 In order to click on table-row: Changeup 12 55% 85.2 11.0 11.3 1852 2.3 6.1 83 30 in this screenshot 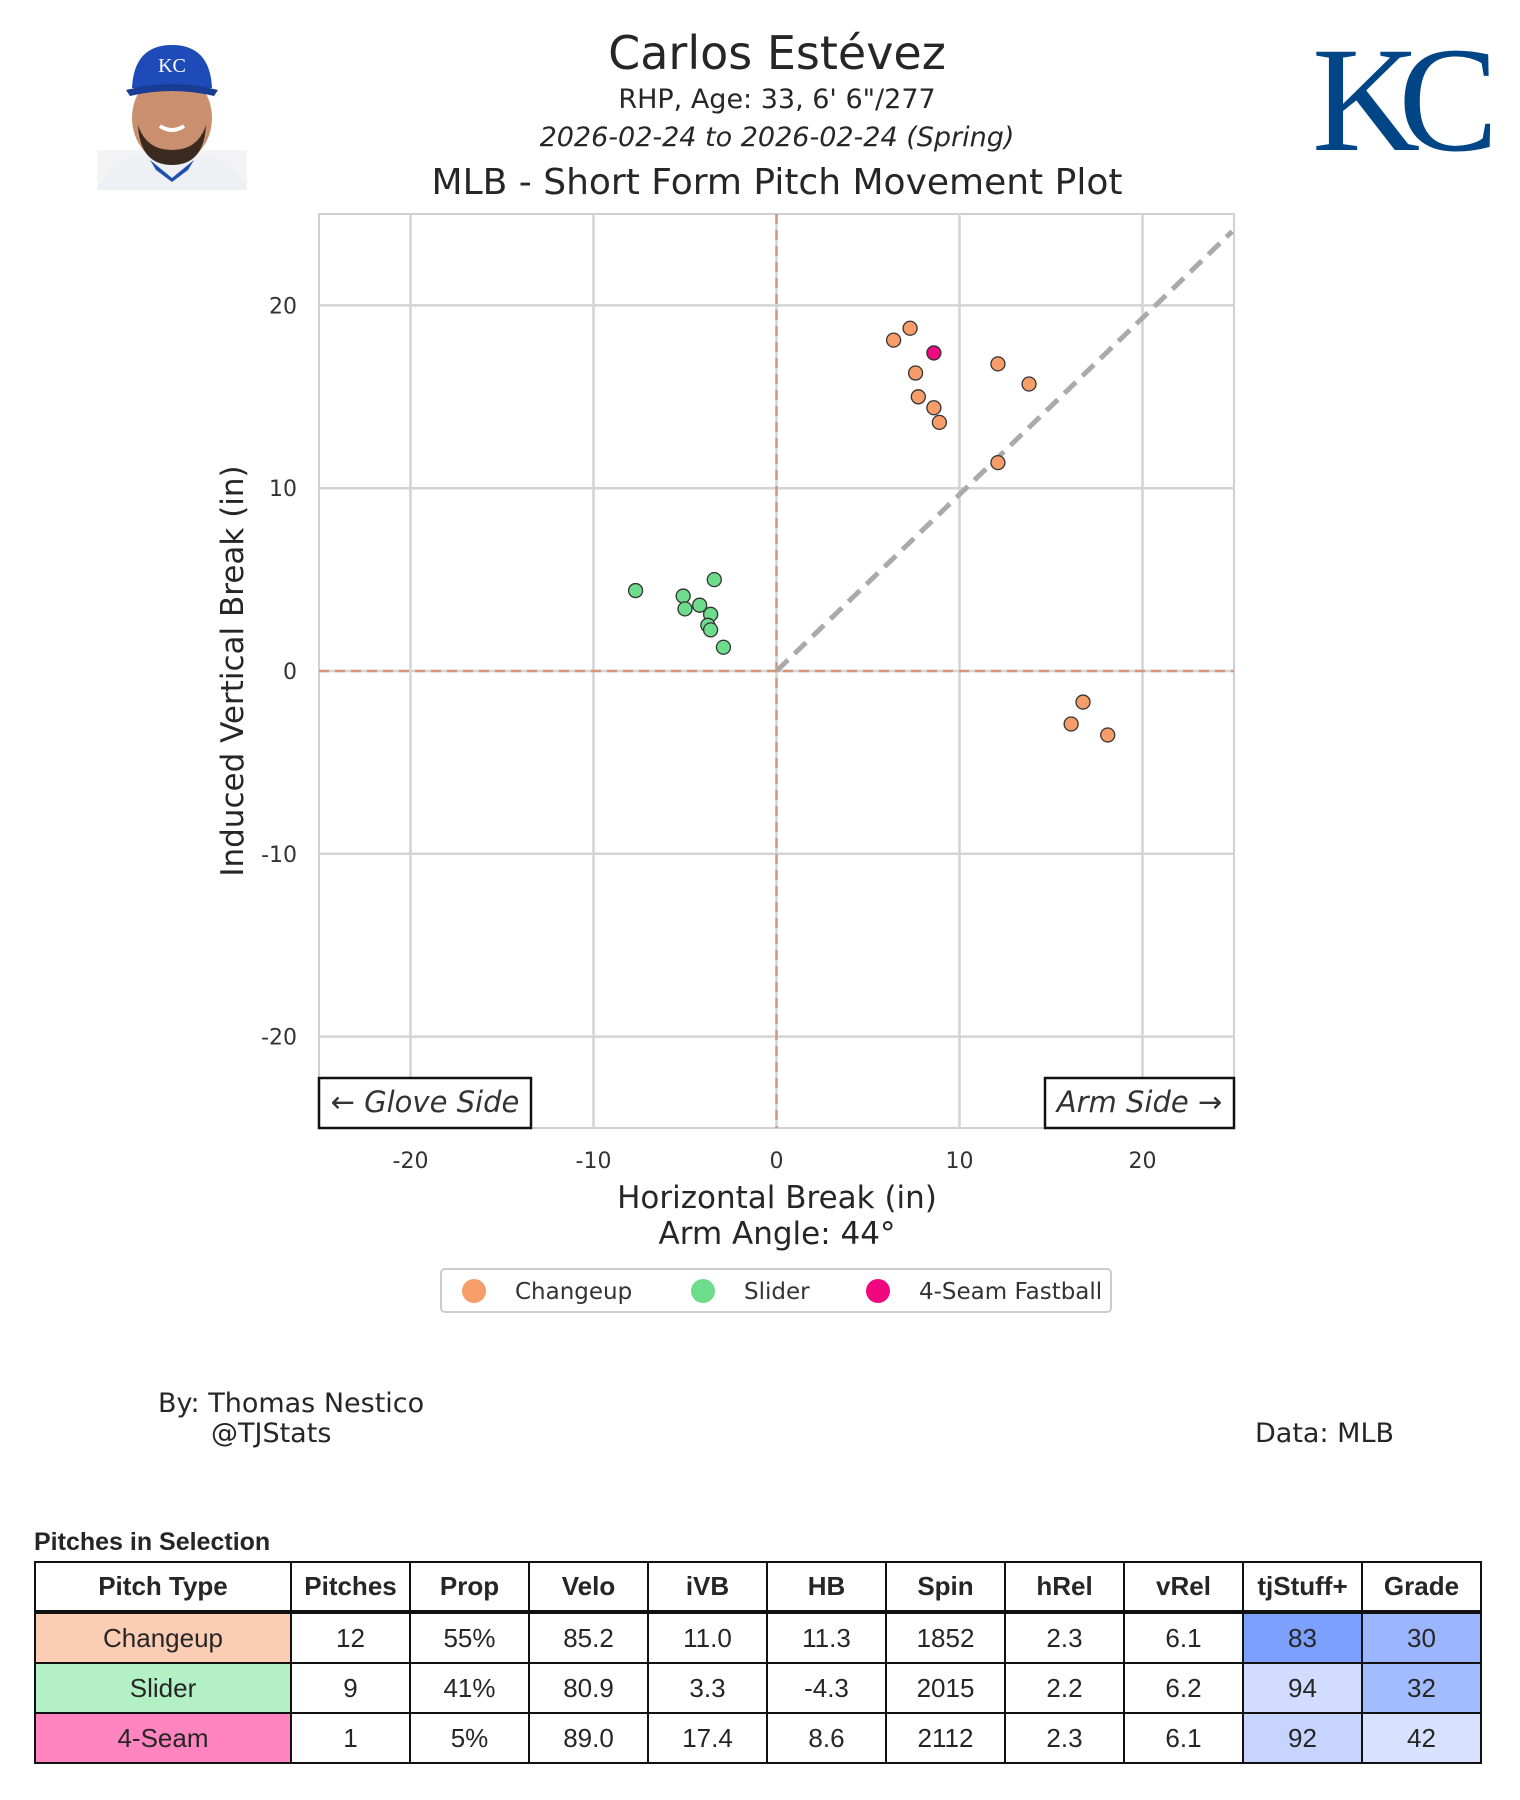, I will do `click(758, 1637)`.